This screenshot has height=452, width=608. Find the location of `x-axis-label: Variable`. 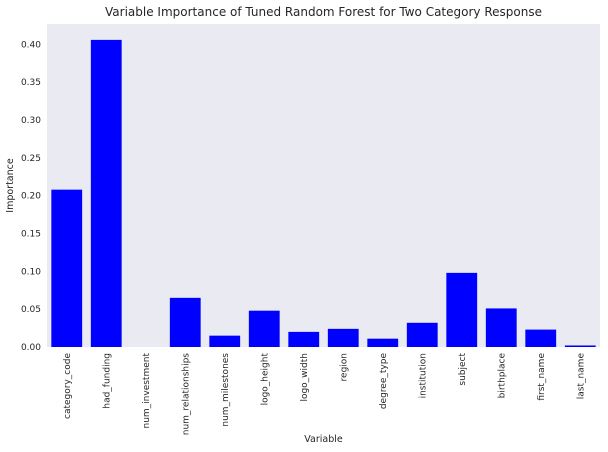

x-axis-label: Variable is located at coordinates (323, 439).